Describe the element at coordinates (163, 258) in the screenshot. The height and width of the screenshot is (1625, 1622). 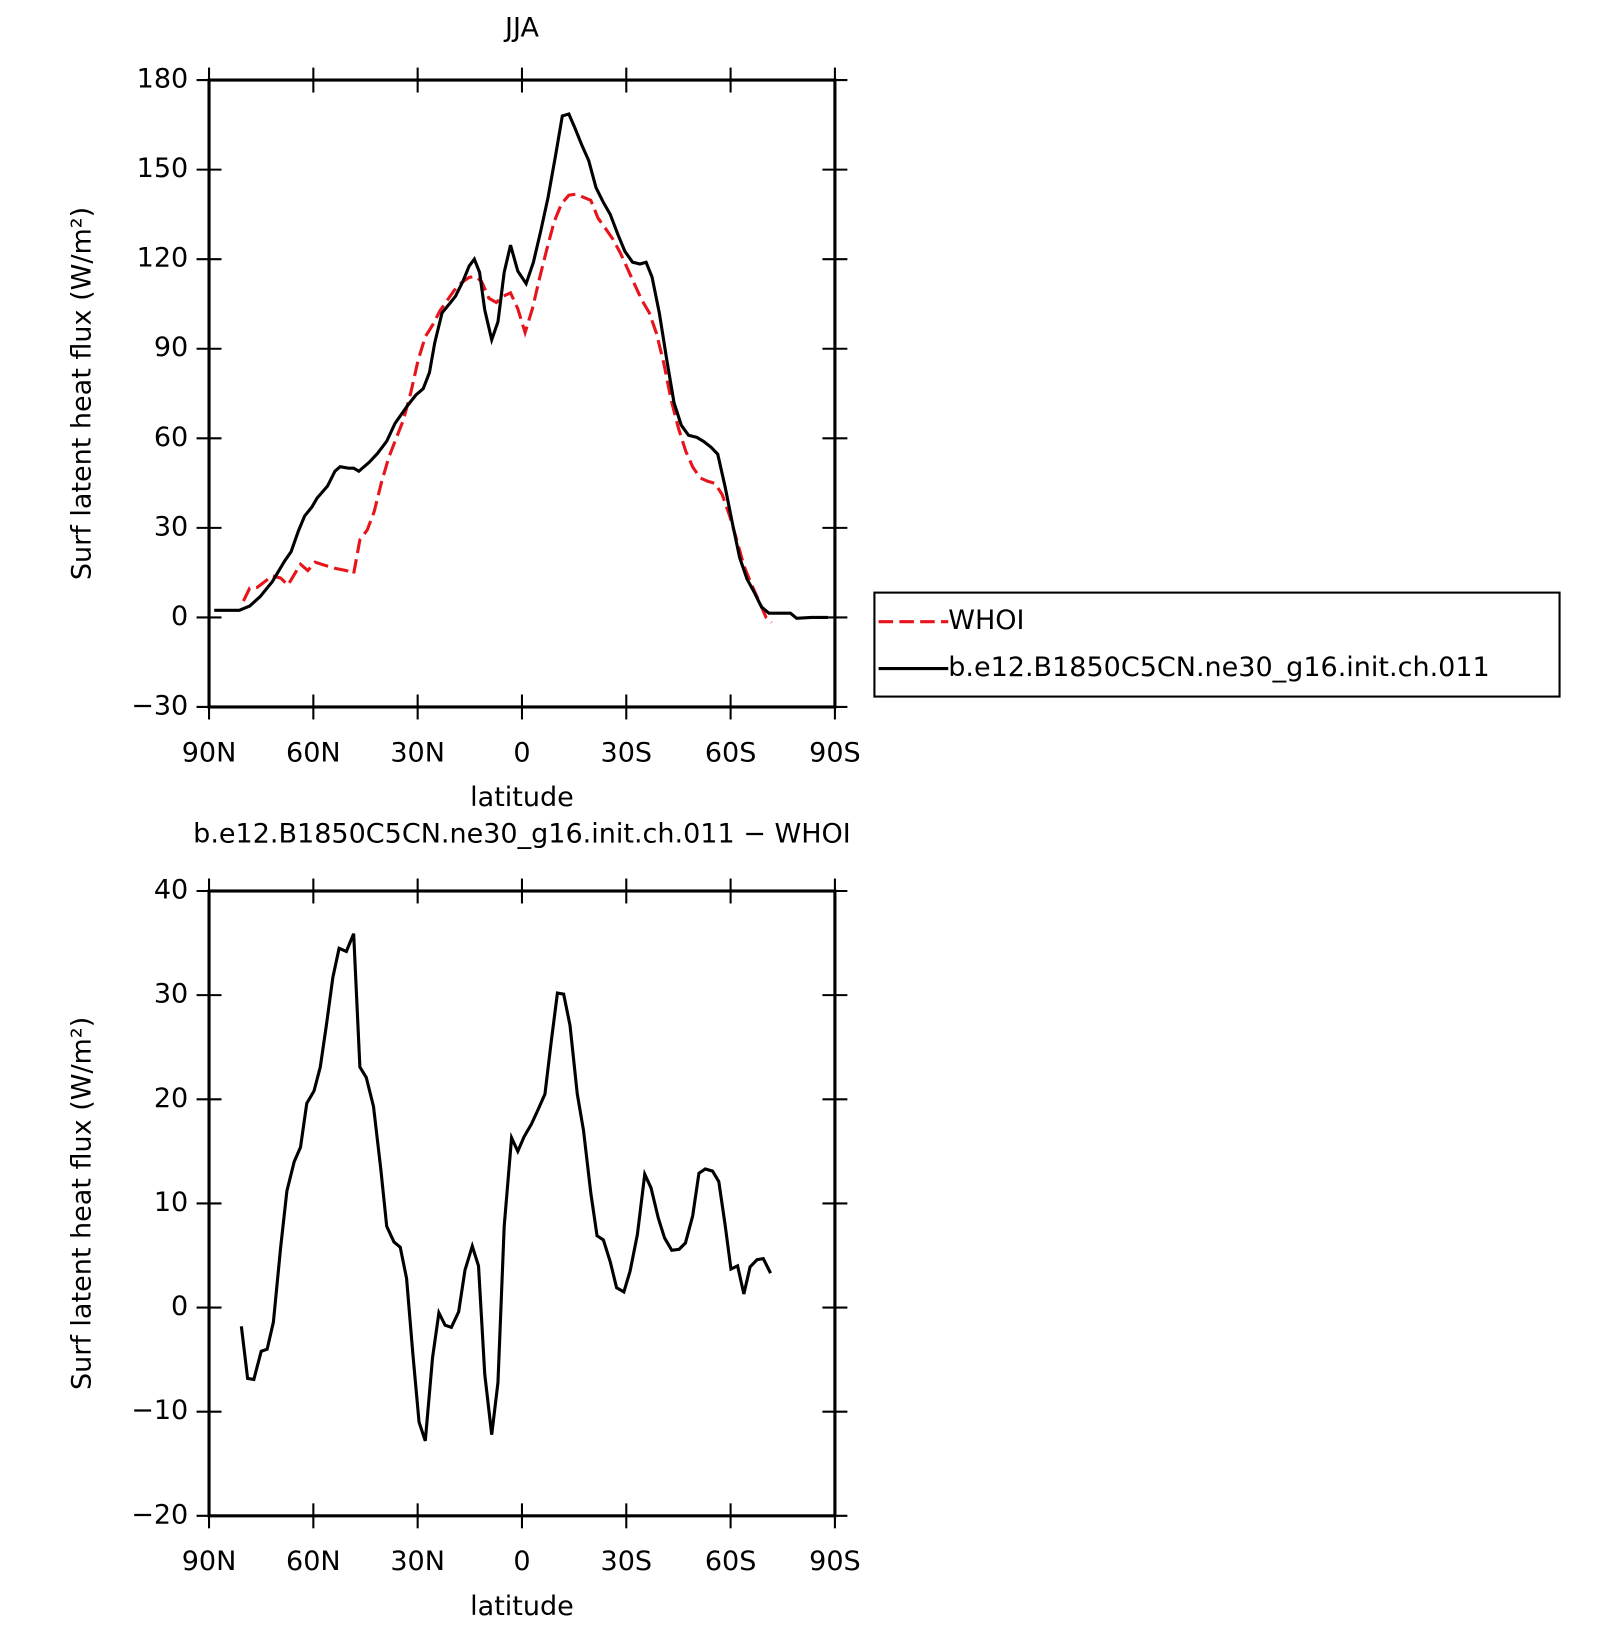
I see `y-tick-label: 120` at that location.